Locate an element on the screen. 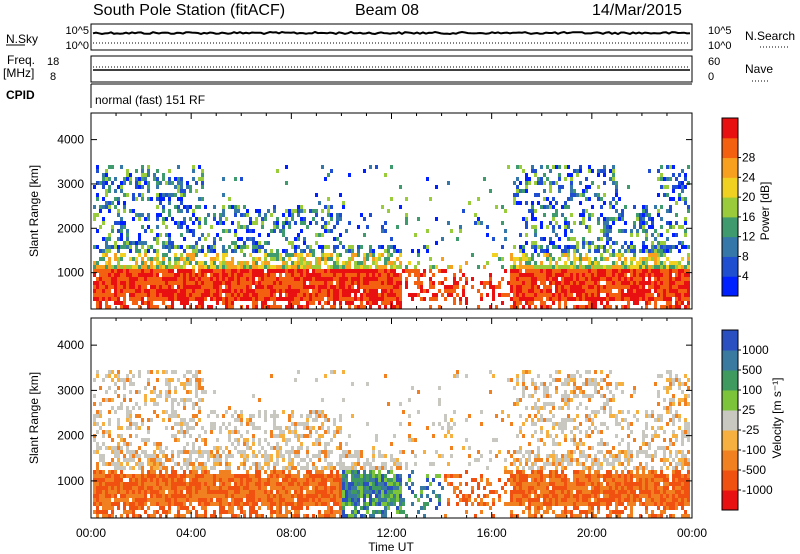 The height and width of the screenshot is (554, 800). colorbar-tick-label: 500 is located at coordinates (752, 370).